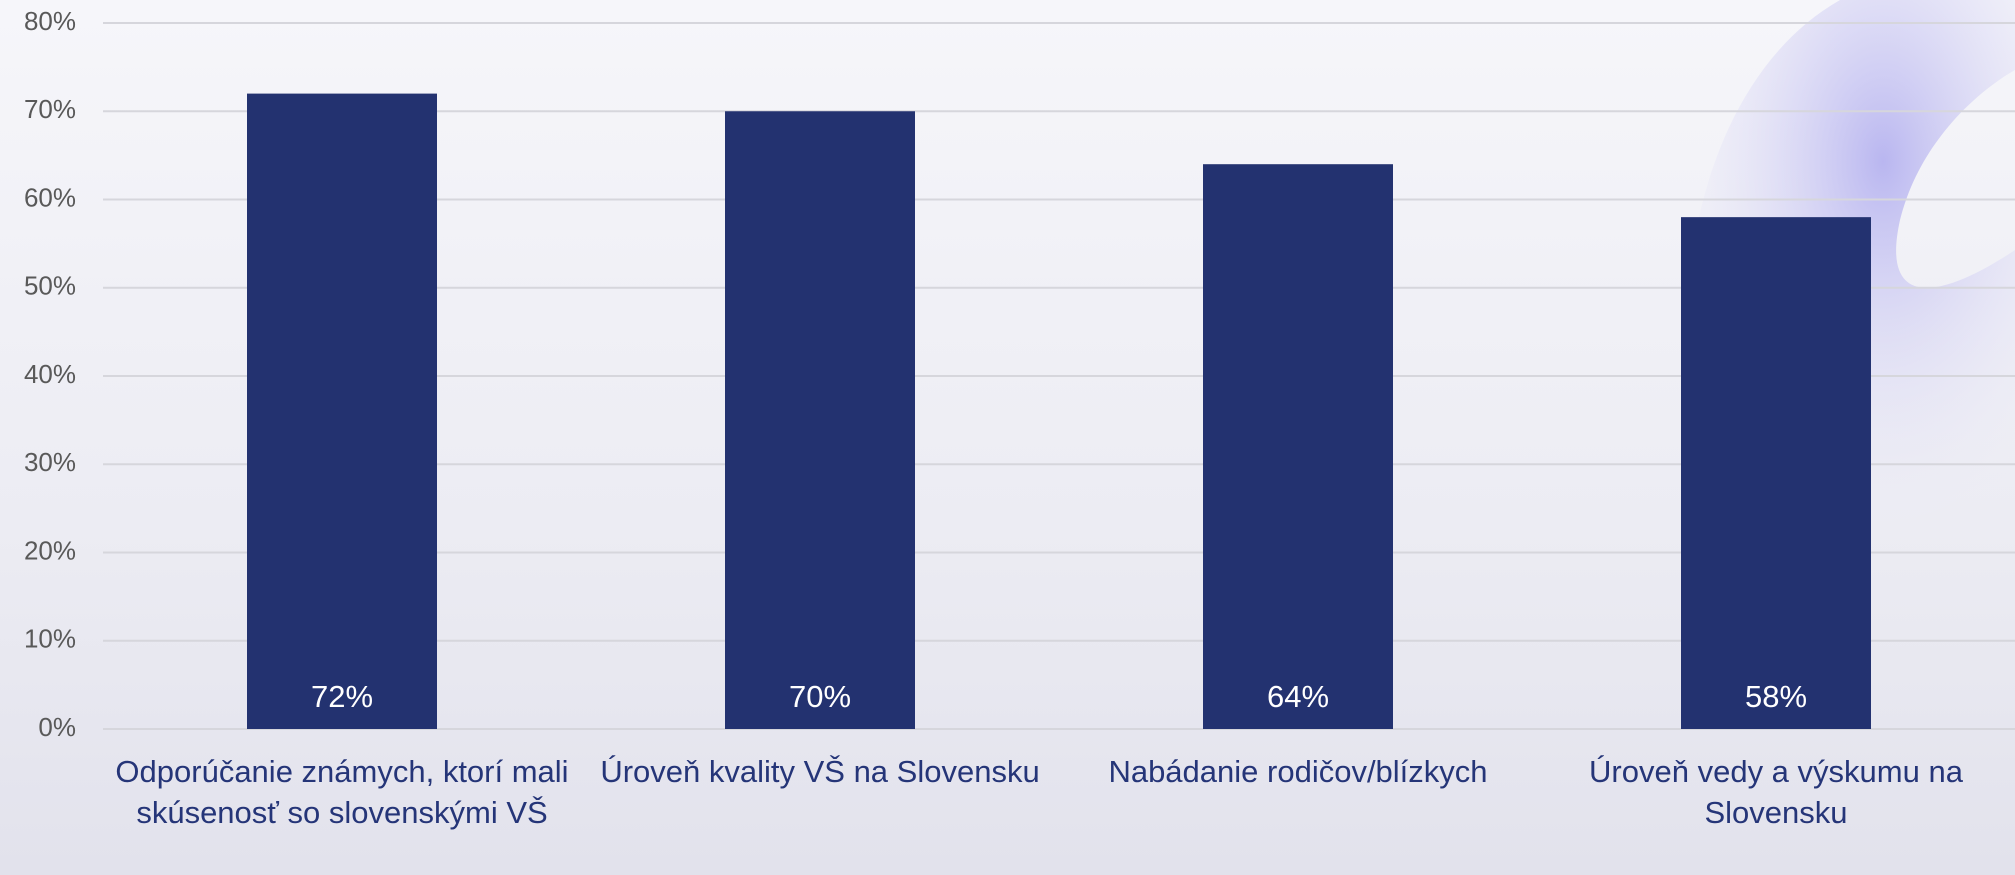 This screenshot has height=875, width=2015. Describe the element at coordinates (50, 639) in the screenshot. I see `y-tick-label: 10%` at that location.